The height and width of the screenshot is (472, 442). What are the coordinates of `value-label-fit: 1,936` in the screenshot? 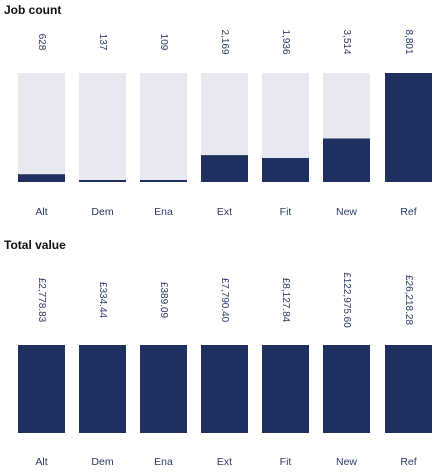 It's located at (285, 41).